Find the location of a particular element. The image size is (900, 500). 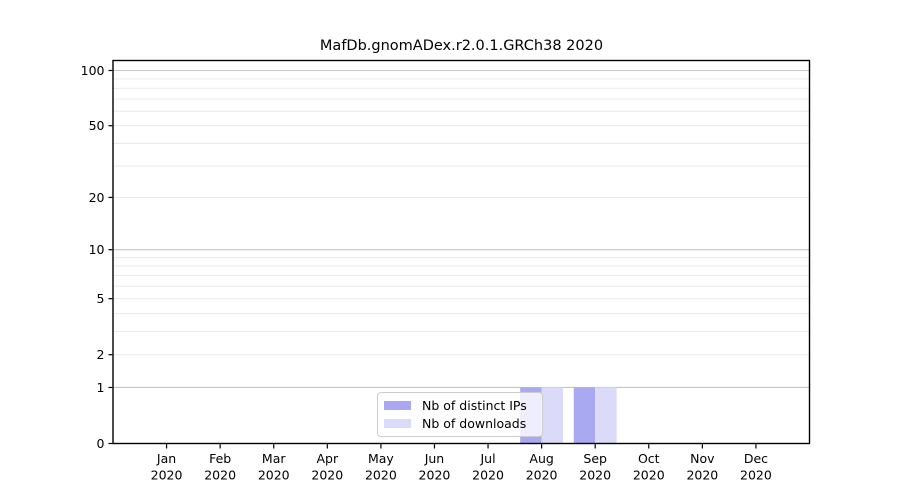

x-axis-tick-label: Mar is located at coordinates (274, 458).